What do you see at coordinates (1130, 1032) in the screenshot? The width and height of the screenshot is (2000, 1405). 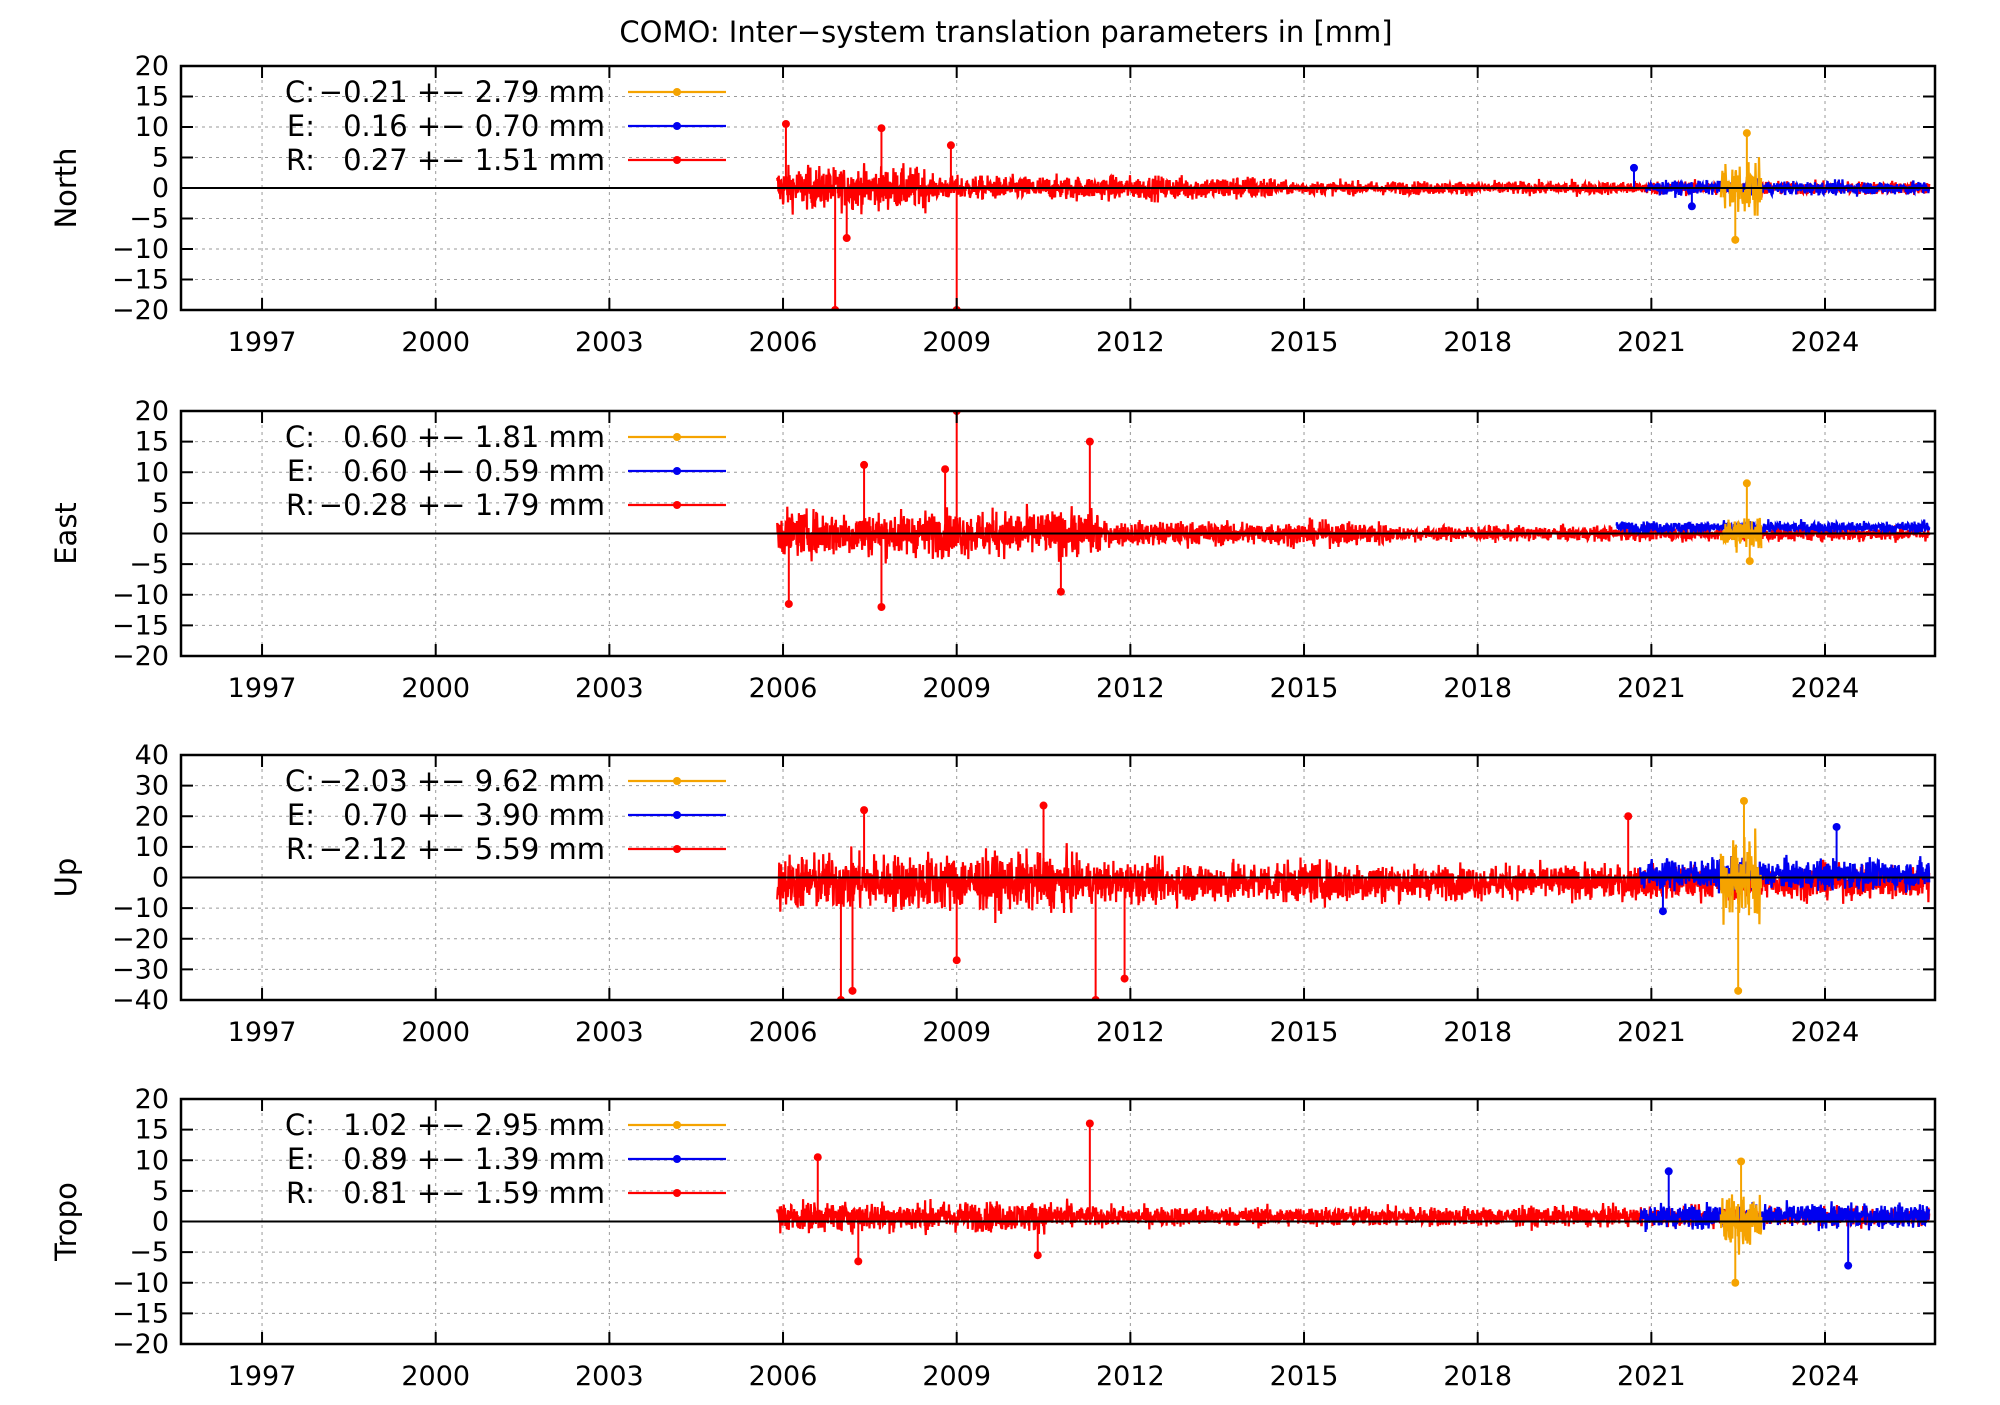 I see `x-tick-label: 2012` at bounding box center [1130, 1032].